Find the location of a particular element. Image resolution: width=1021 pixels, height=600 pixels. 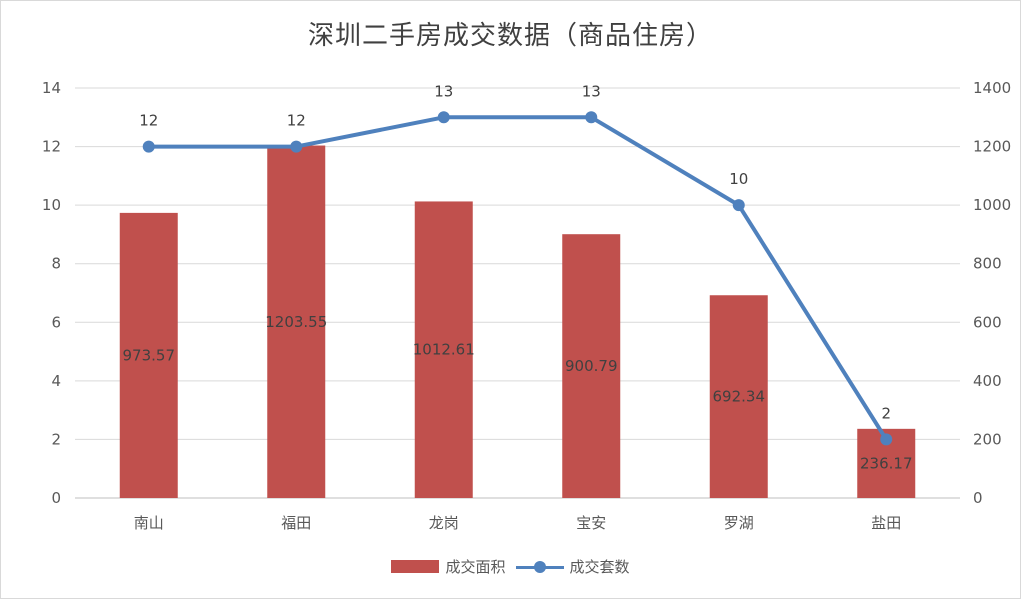

bar-data-label: 692.34 is located at coordinates (739, 397).